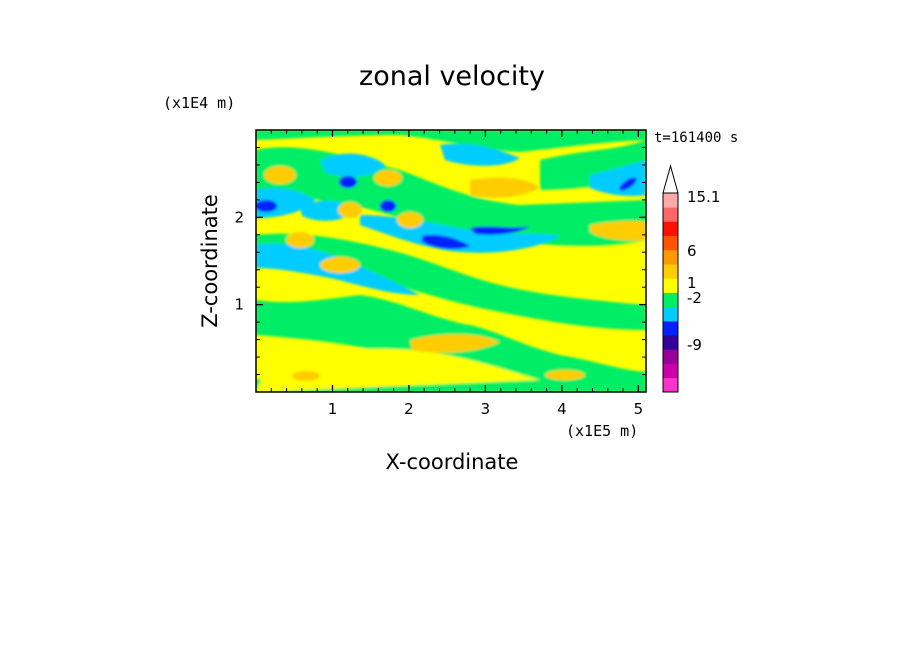 Image resolution: width=904 pixels, height=654 pixels. I want to click on colorbar-label: -2, so click(694, 298).